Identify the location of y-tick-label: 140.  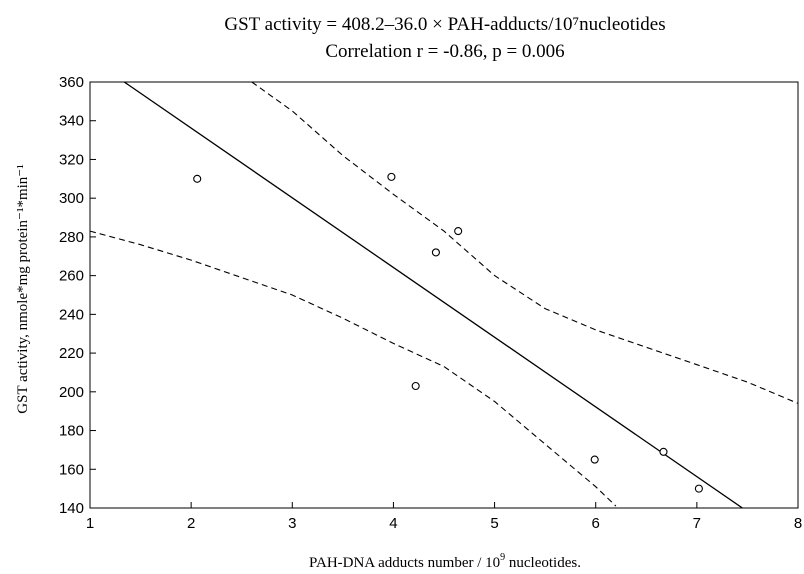
(71, 508).